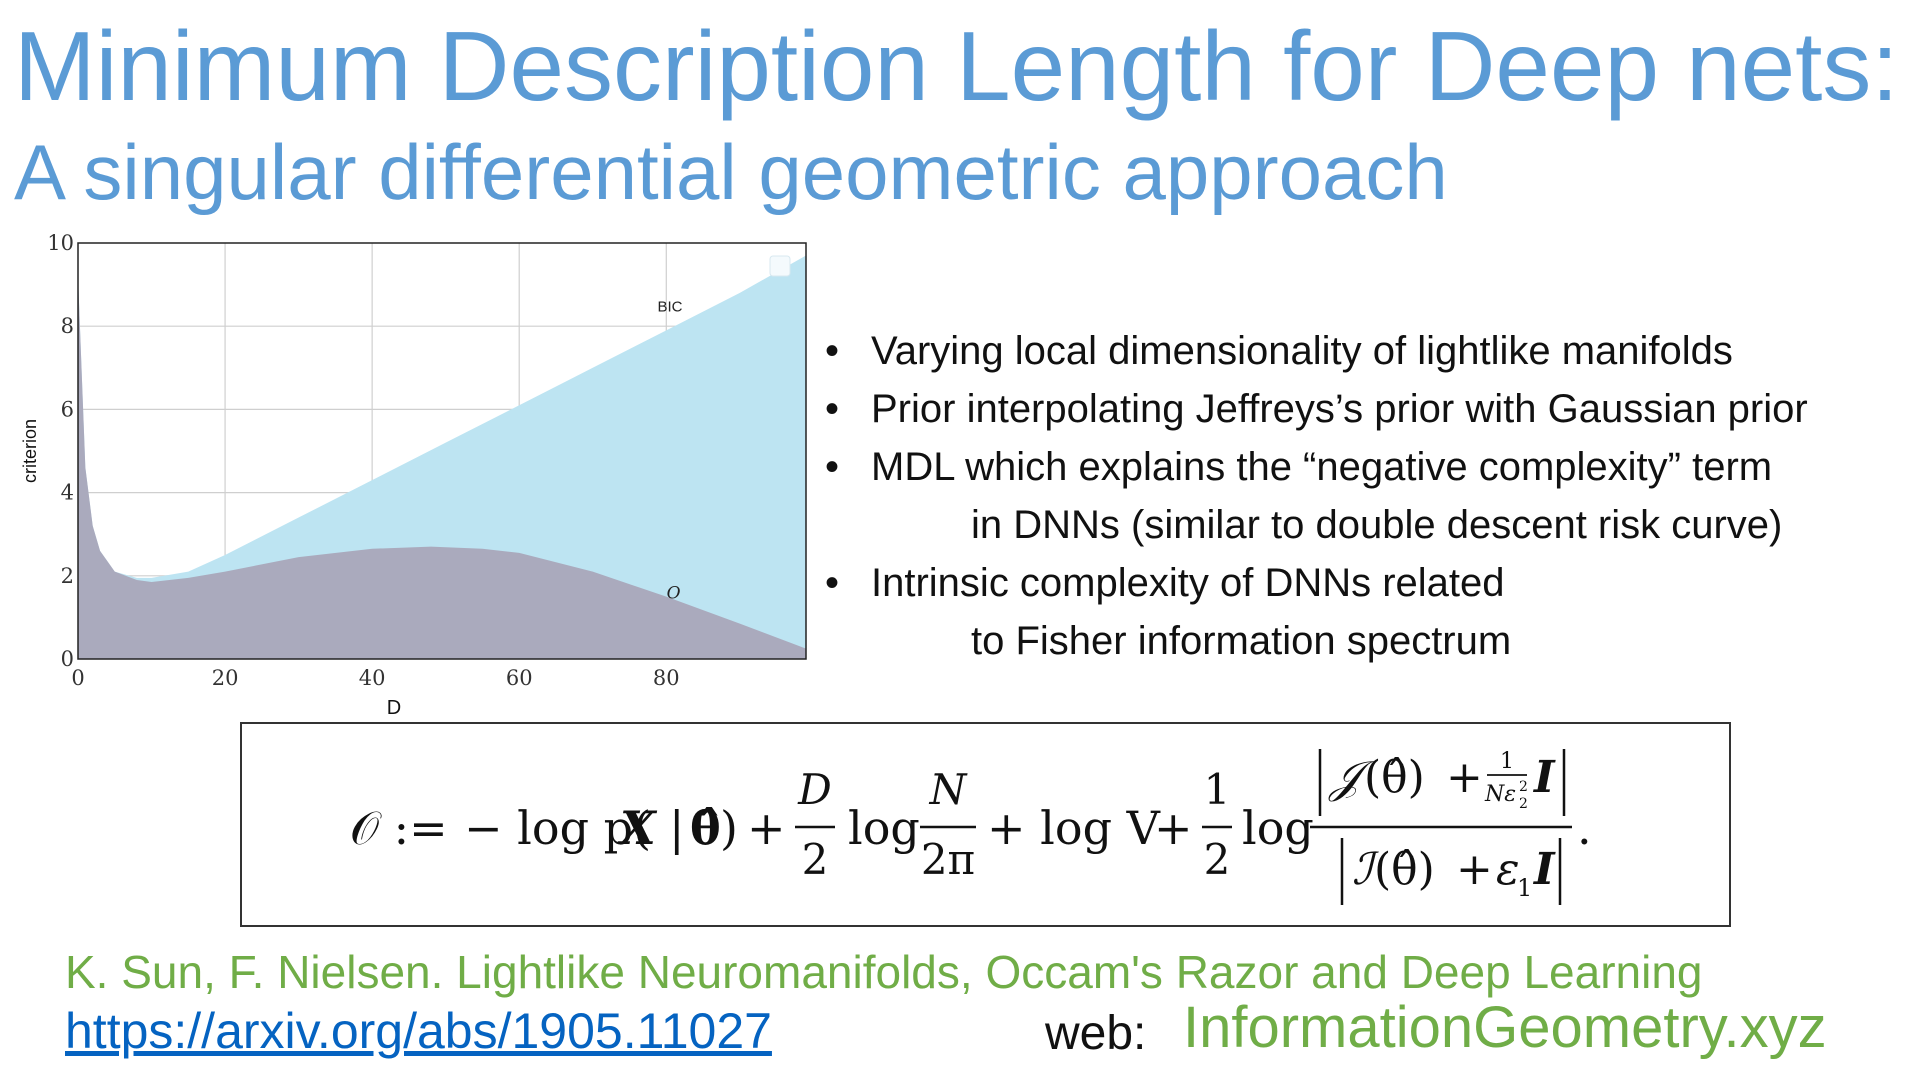  I want to click on formula-N-eps: Nε, so click(1500, 794).